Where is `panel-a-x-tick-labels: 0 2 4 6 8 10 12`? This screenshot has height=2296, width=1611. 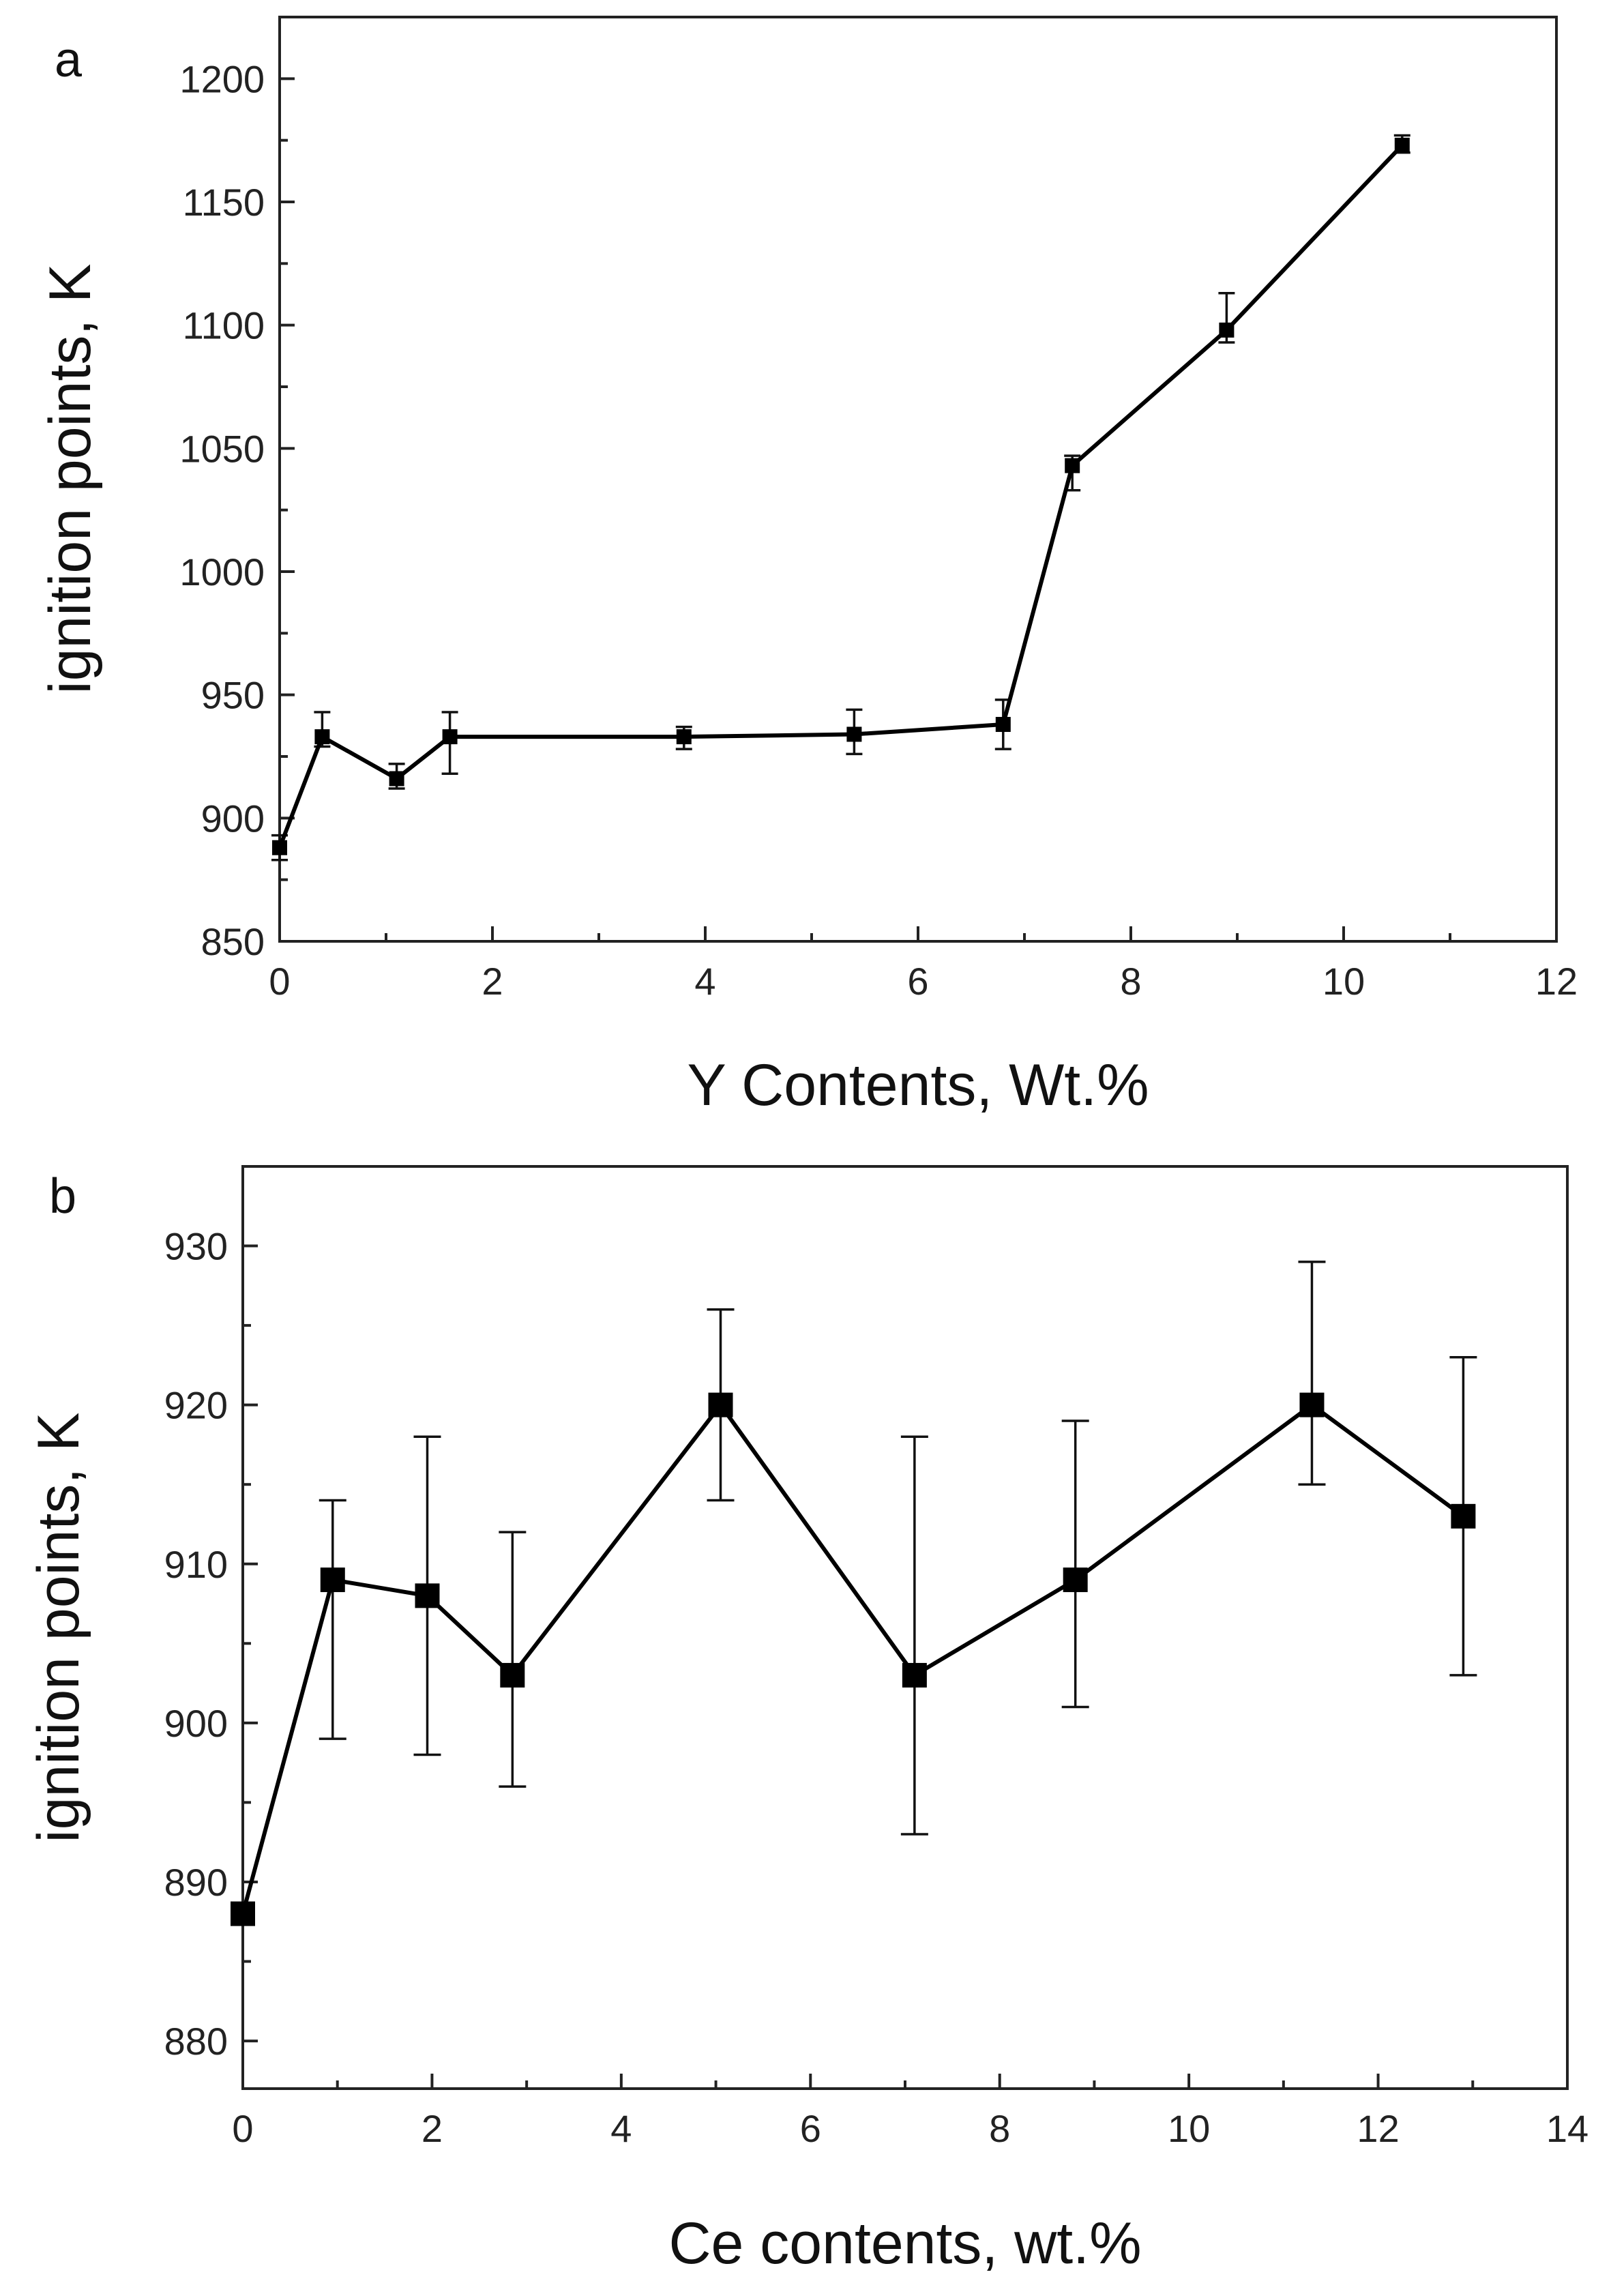 panel-a-x-tick-labels: 0 2 4 6 8 10 12 is located at coordinates (923, 982).